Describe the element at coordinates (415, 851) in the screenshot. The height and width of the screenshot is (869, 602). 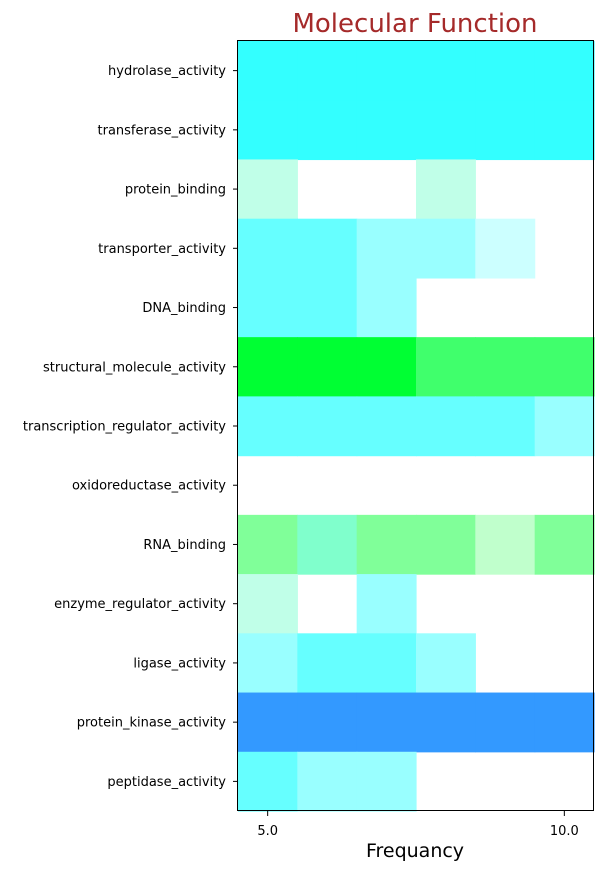
I see `x-axis-label: Frequancy` at that location.